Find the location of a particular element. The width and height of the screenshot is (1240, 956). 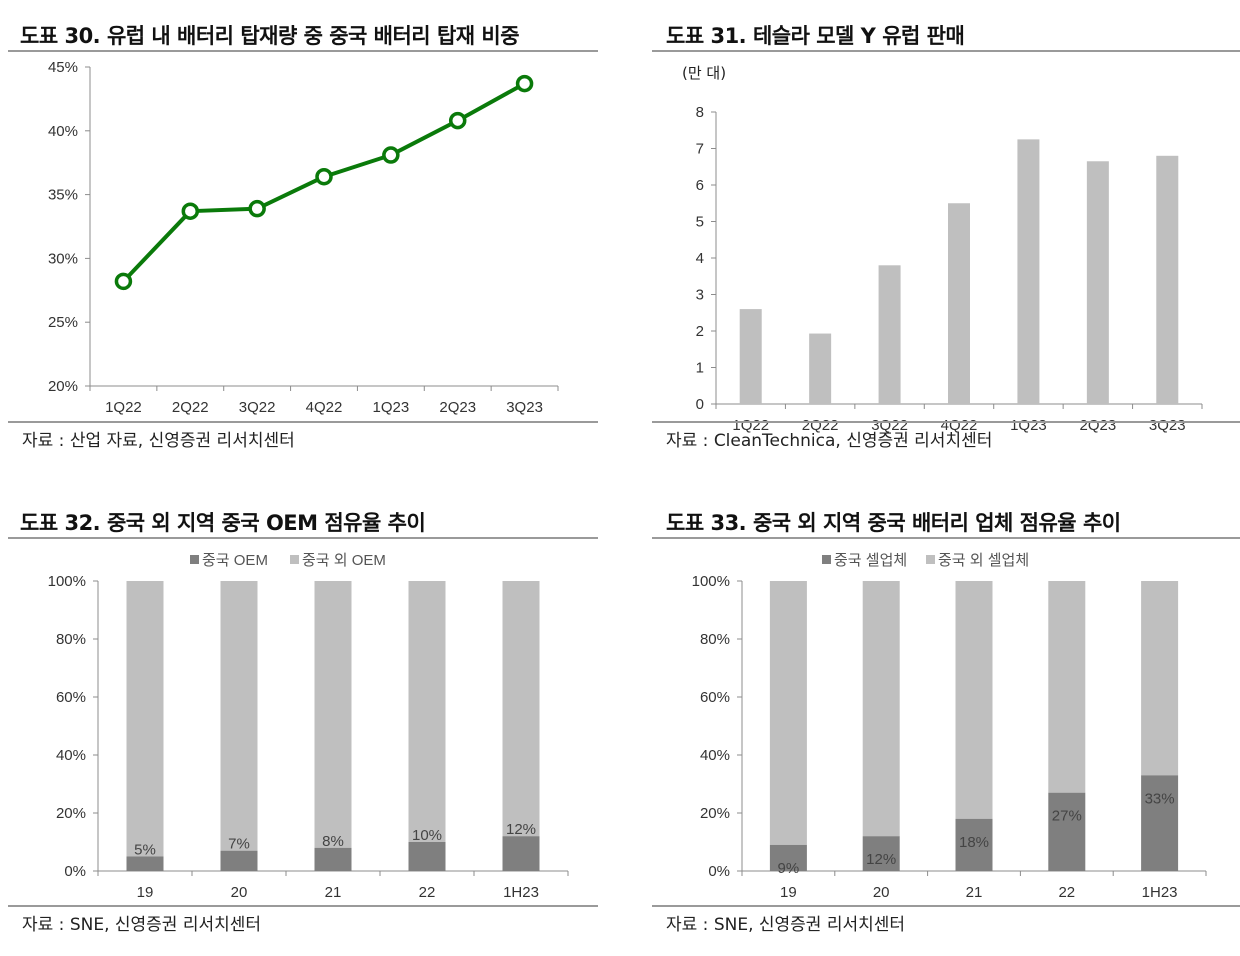

data-label: 27% is located at coordinates (1067, 816).